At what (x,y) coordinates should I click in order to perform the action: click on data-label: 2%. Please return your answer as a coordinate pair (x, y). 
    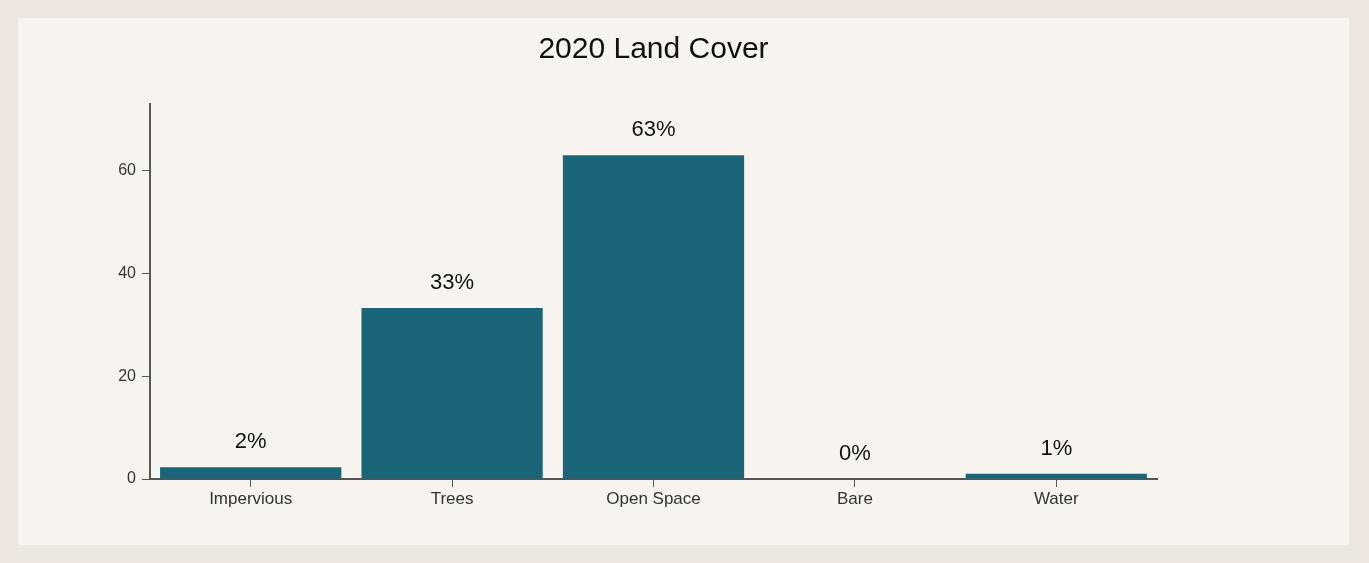
    Looking at the image, I should click on (250, 441).